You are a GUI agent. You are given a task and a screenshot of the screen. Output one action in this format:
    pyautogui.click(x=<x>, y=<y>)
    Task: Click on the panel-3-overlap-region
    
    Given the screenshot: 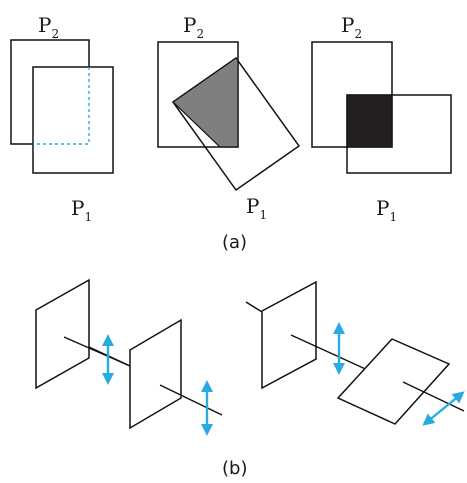 What is the action you would take?
    pyautogui.click(x=369, y=121)
    